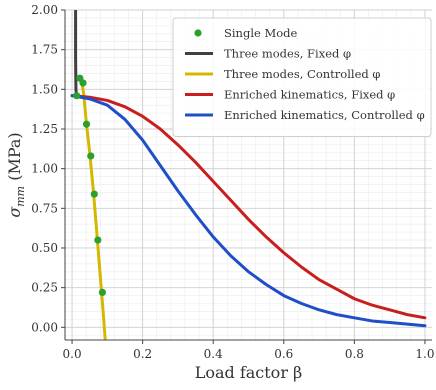  I want to click on y-tick-label: 2.00, so click(44, 10).